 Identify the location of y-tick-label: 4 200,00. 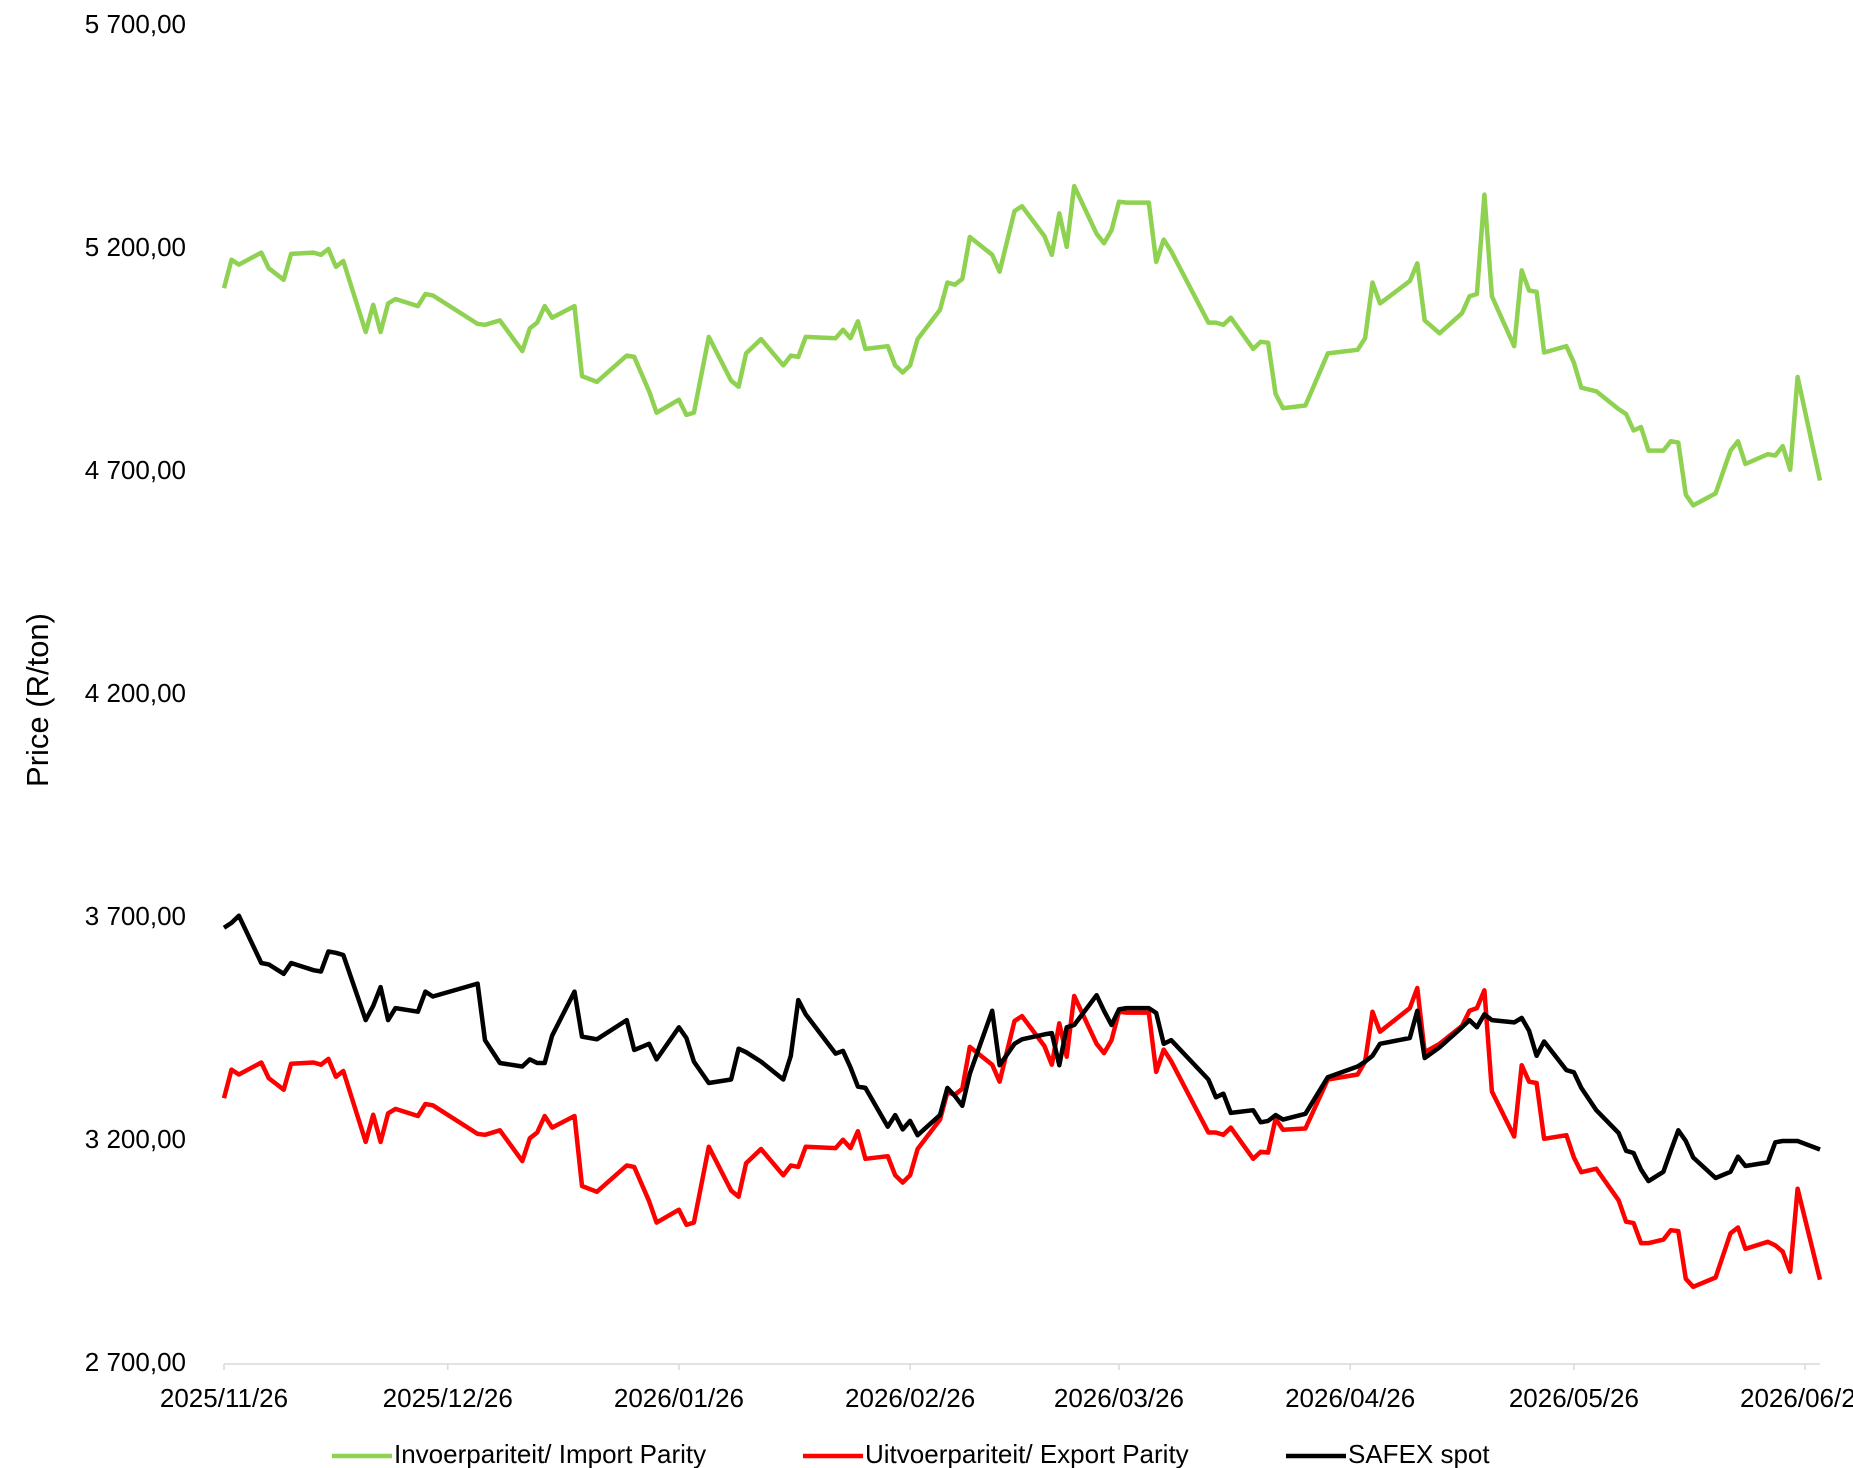
(135, 693).